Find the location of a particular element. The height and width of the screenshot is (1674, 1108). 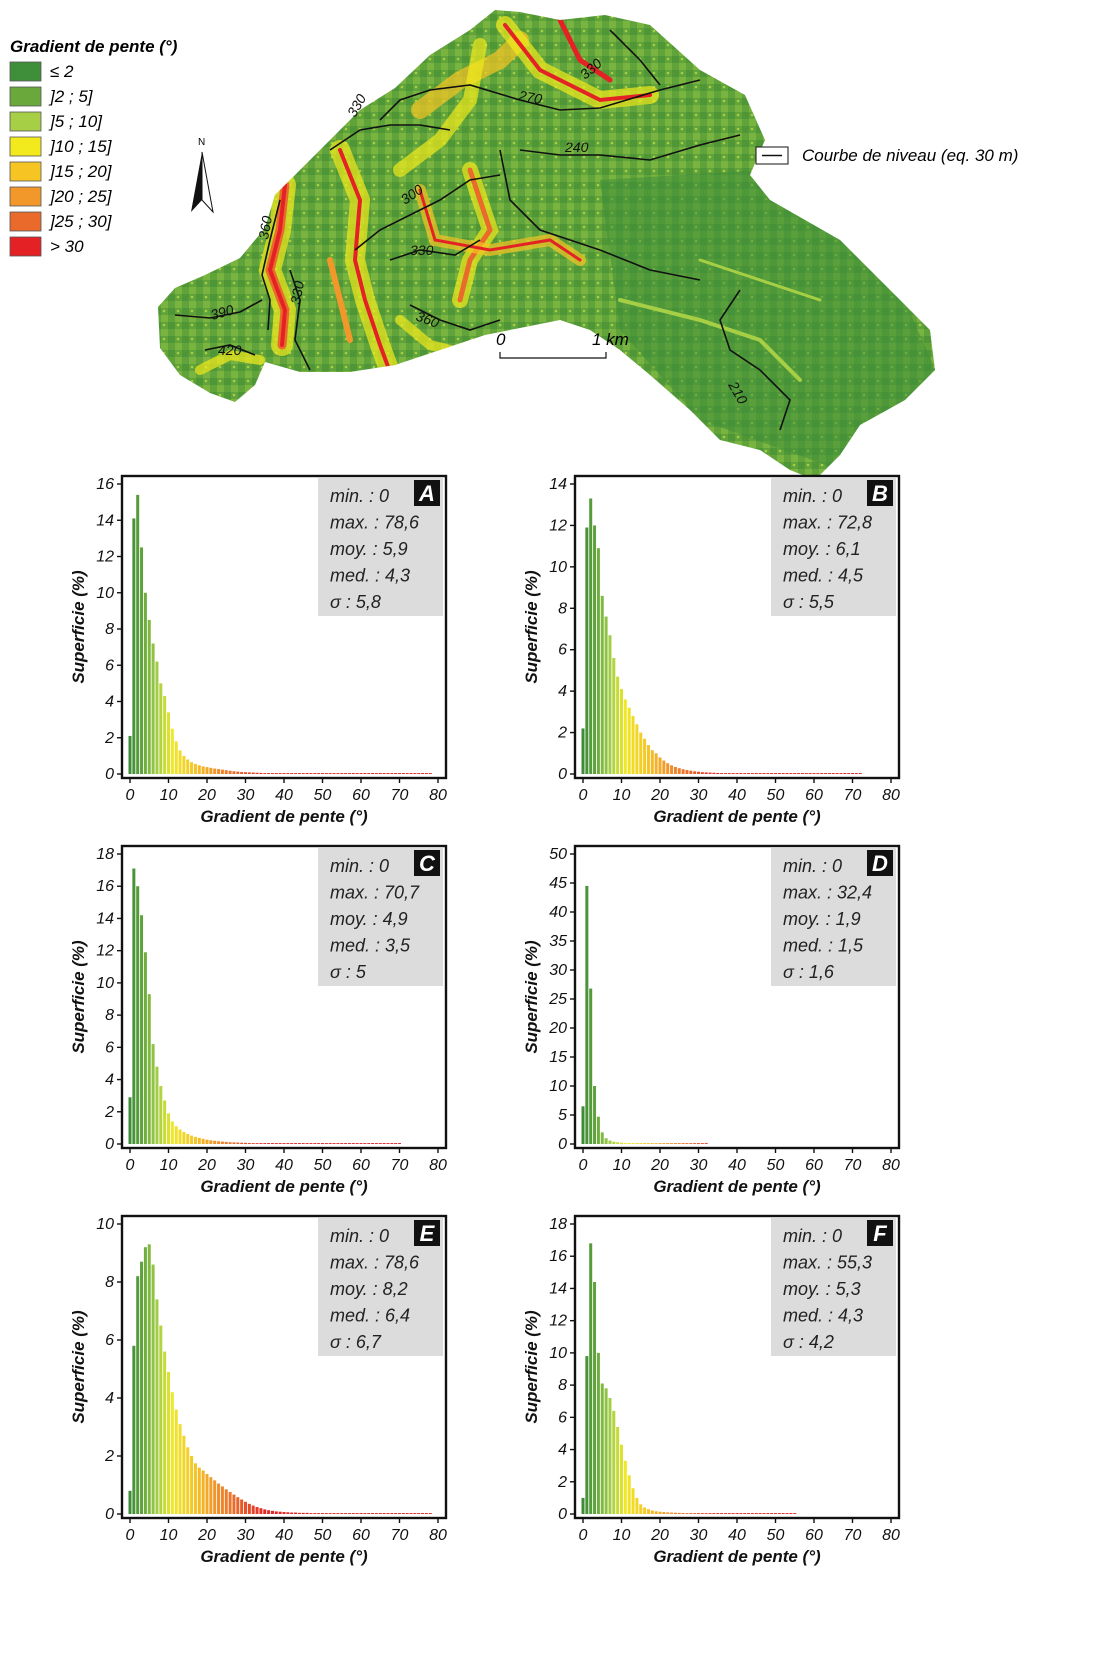

y-tick-label: 6 is located at coordinates (562, 650).